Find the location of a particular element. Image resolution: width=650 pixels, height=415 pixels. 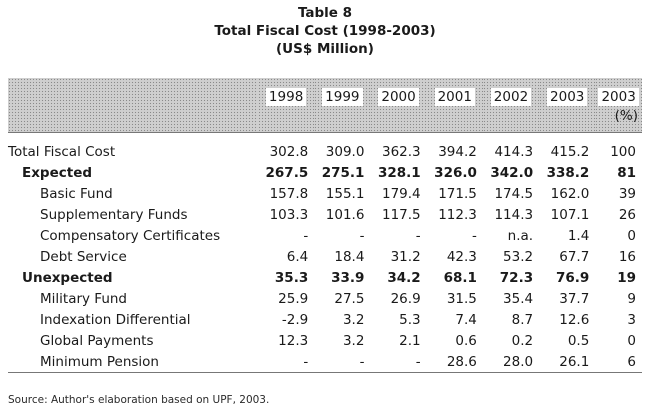

row-label: Unexpected is located at coordinates (67, 277).